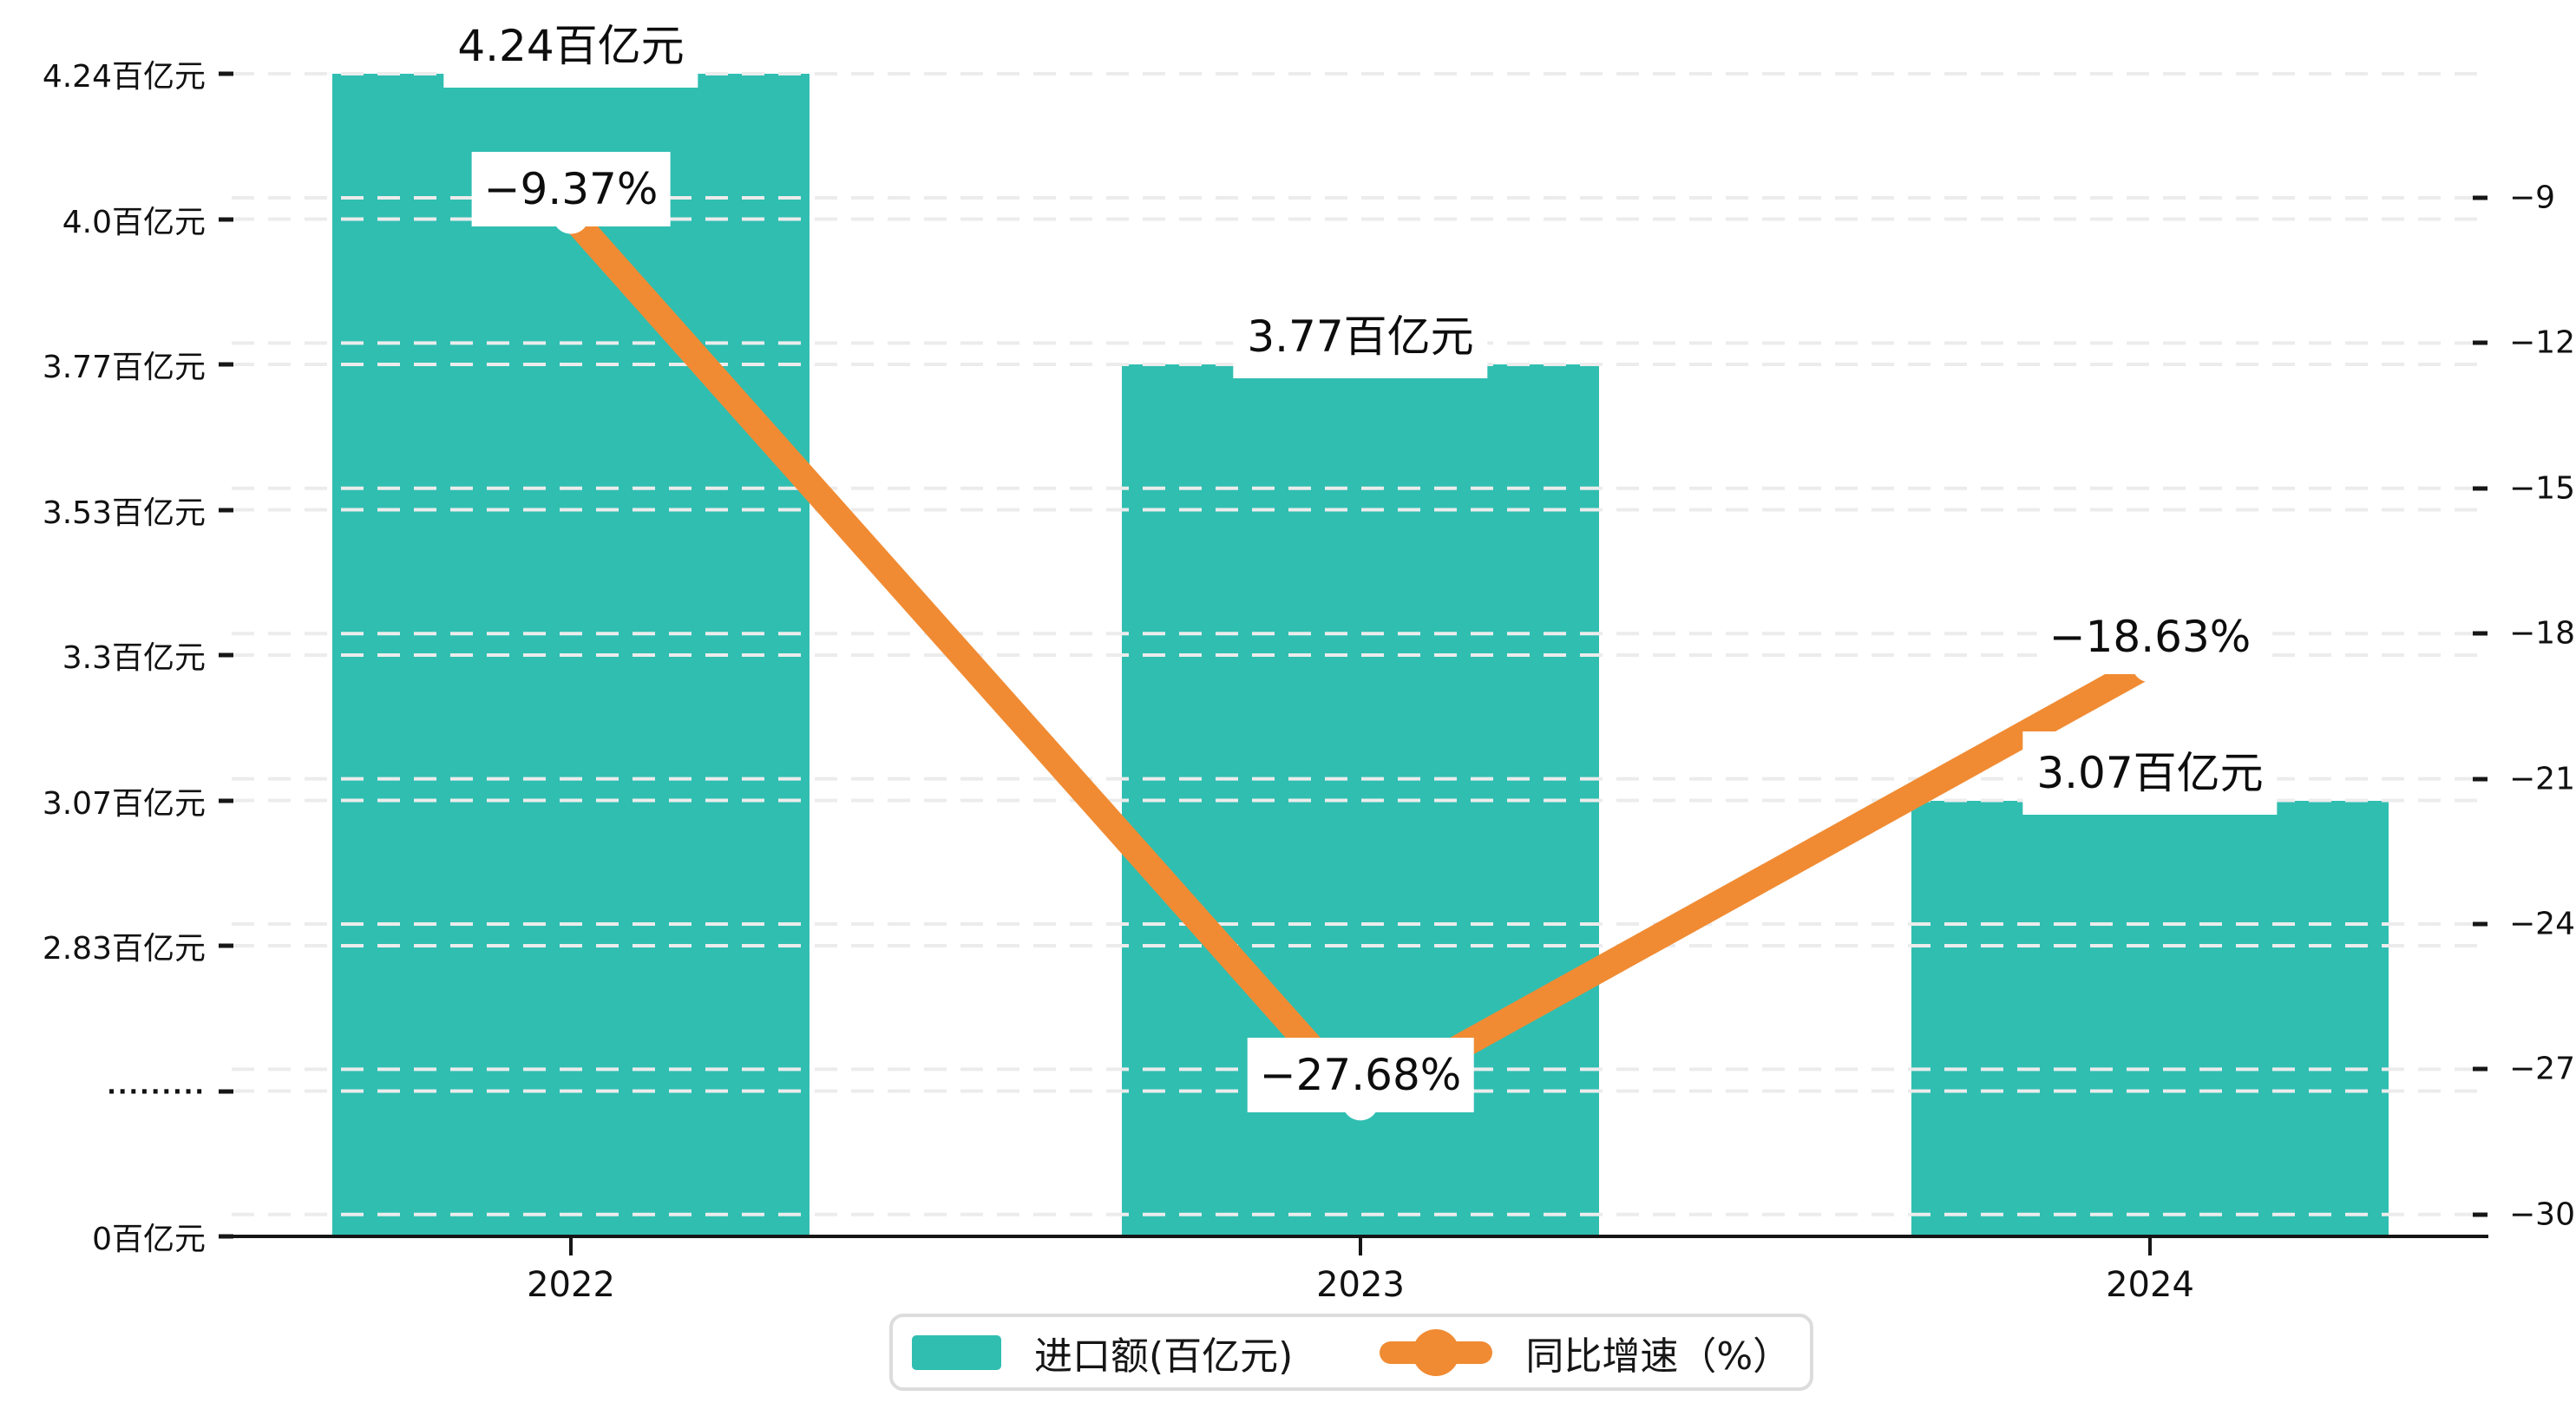 The height and width of the screenshot is (1416, 2576). What do you see at coordinates (124, 803) in the screenshot?
I see `left-axis-label: 3.07百亿元` at bounding box center [124, 803].